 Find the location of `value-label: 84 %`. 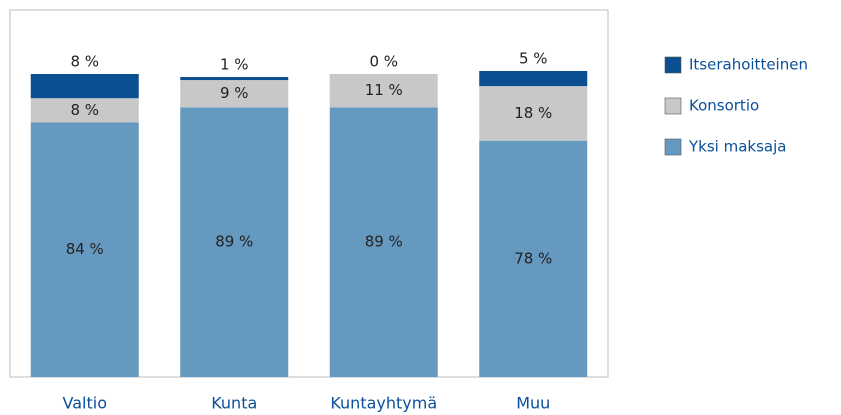

value-label: 84 % is located at coordinates (85, 249).